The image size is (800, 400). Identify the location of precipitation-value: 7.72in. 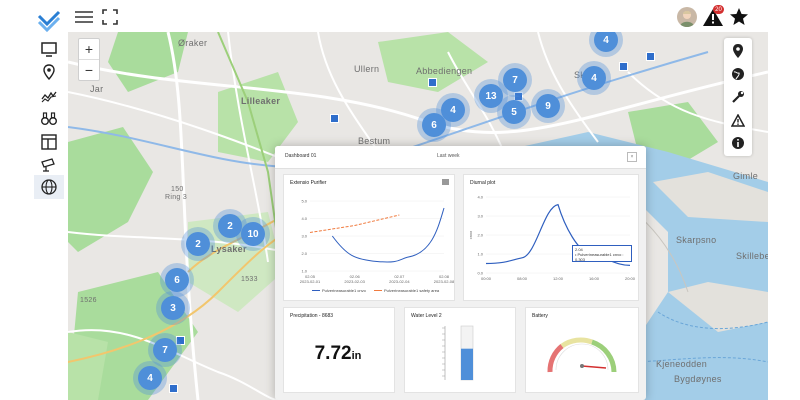
(338, 354).